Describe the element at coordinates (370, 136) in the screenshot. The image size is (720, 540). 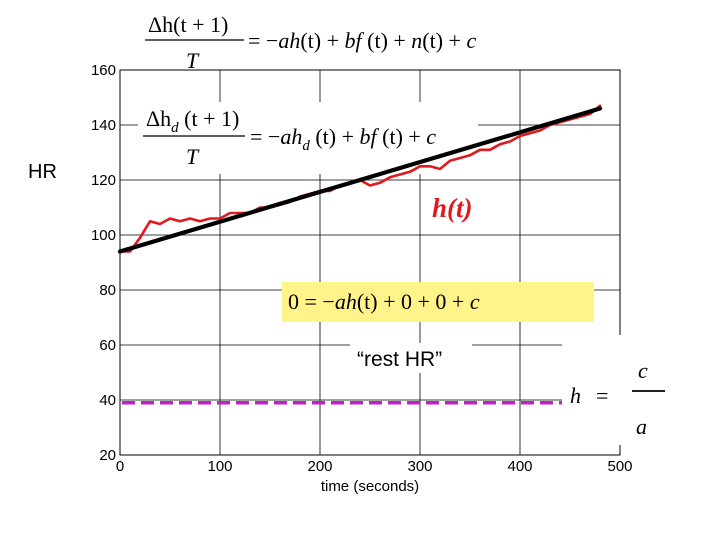
I see `eq2-rhs-bf: bf` at that location.